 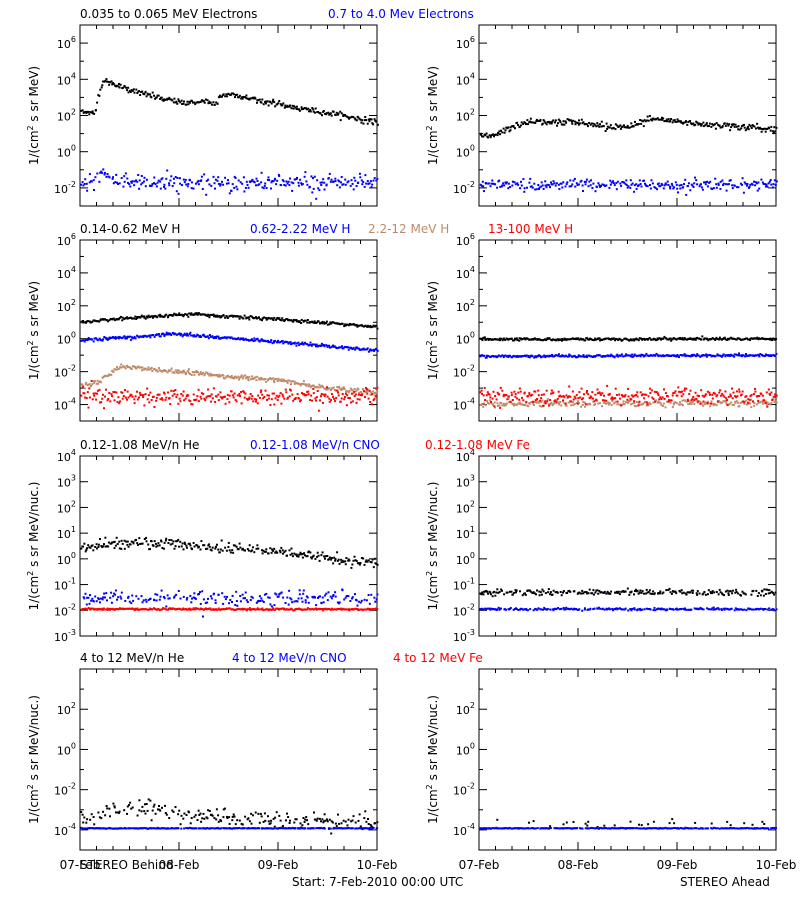 I want to click on y-axis-label: 1/(cm2 s sr MeV/nuc.), so click(x=33, y=546).